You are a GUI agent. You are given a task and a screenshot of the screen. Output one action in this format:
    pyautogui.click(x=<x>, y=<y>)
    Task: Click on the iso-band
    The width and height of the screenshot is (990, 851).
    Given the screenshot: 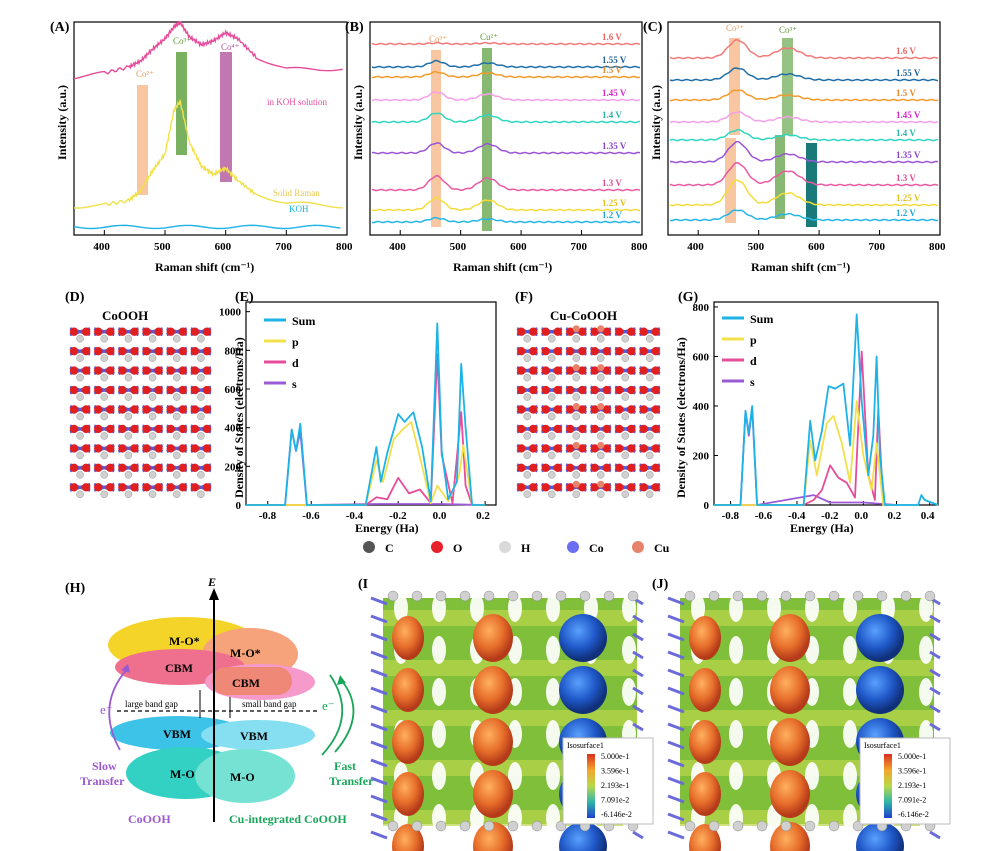 What is the action you would take?
    pyautogui.click(x=807, y=718)
    